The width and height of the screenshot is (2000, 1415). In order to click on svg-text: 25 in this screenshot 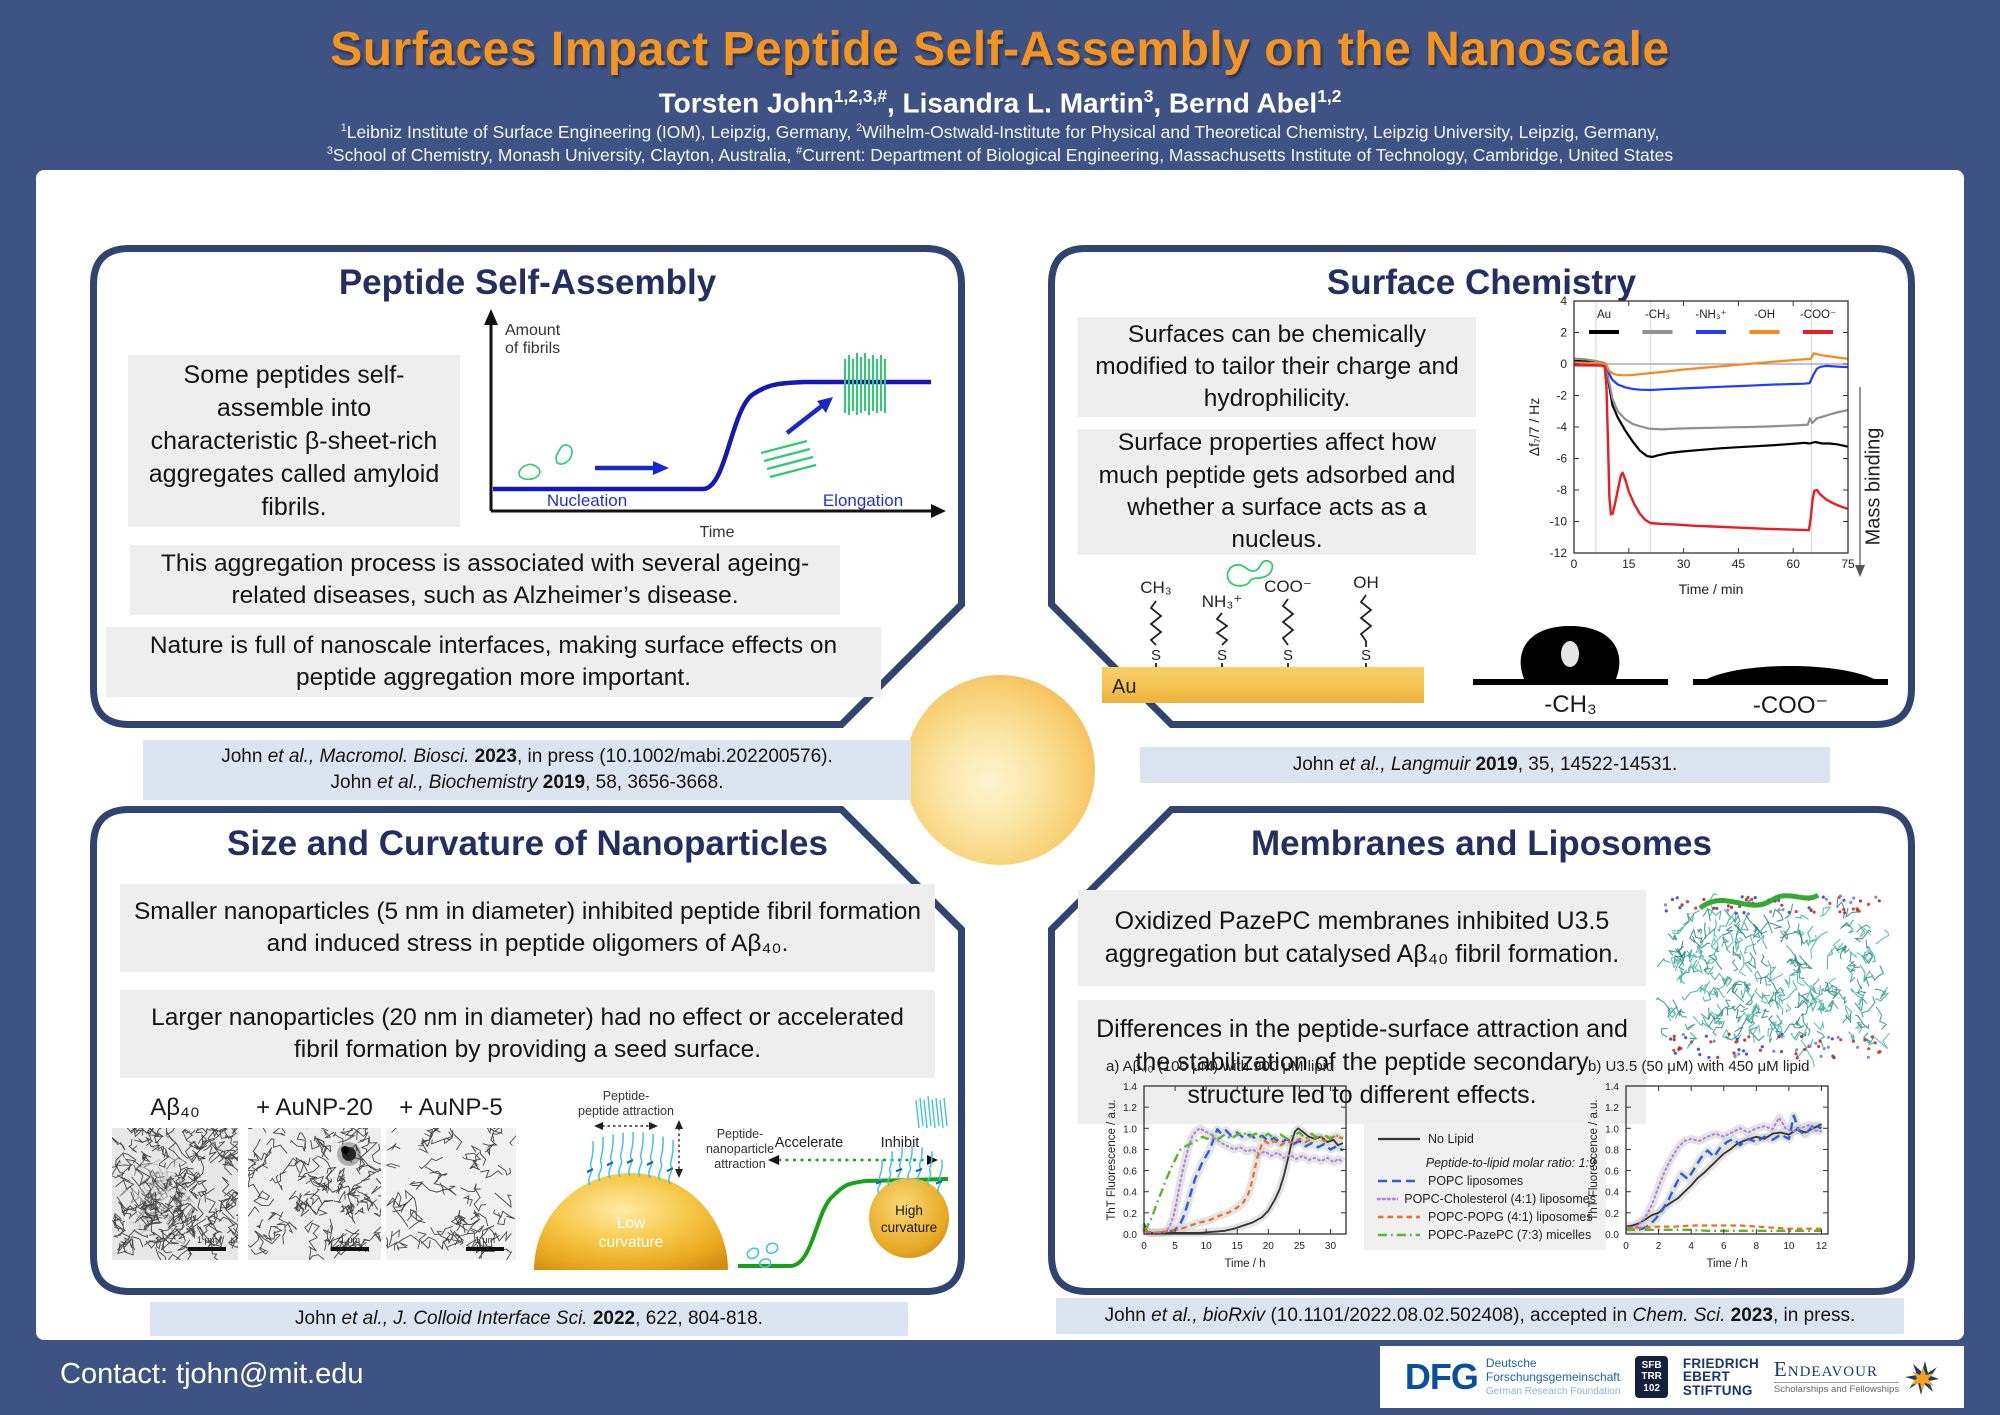, I will do `click(1300, 1246)`.